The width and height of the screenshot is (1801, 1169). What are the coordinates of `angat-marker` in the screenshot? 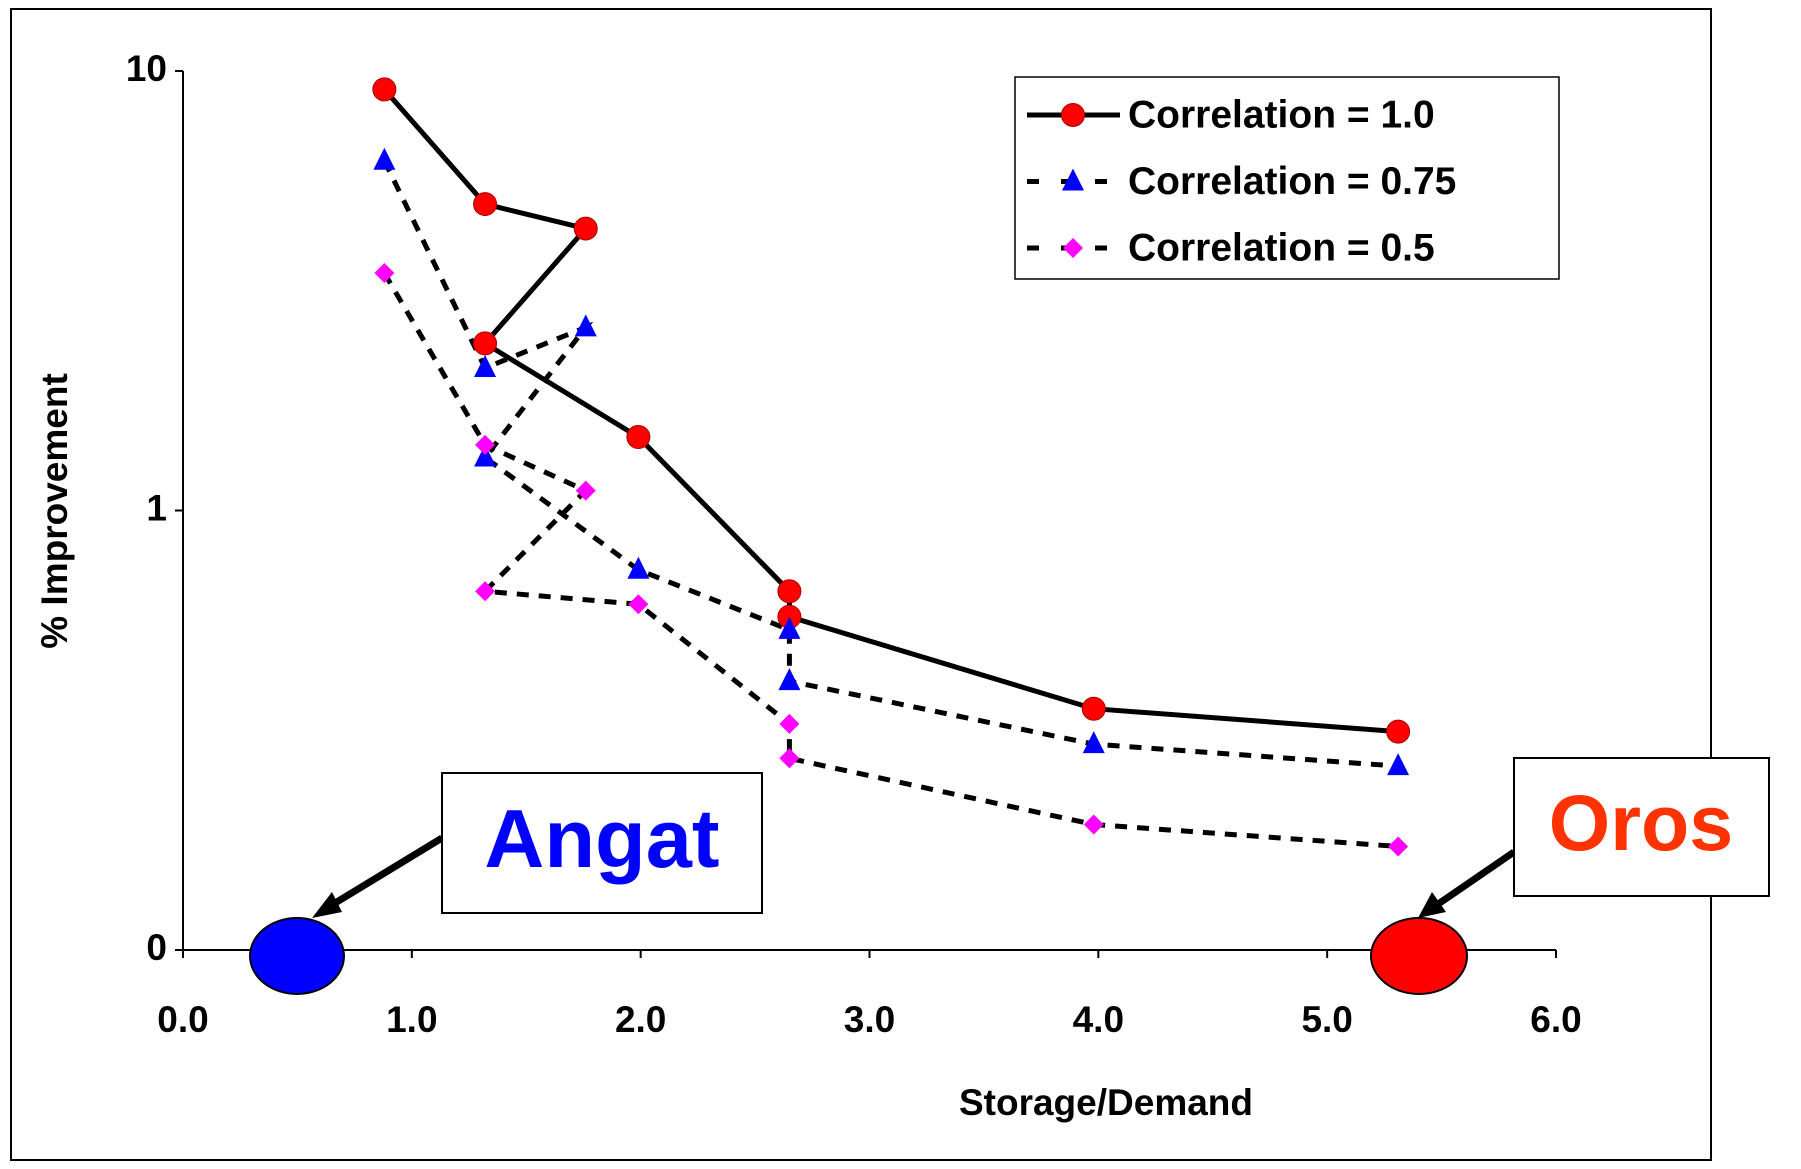 It's located at (297, 956).